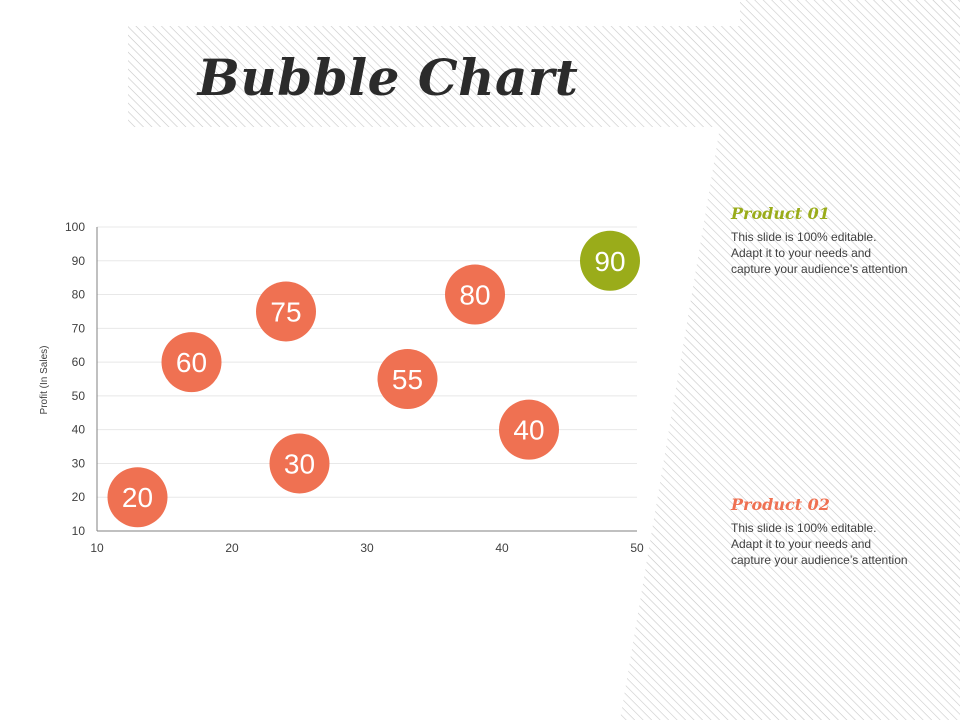 The height and width of the screenshot is (720, 960). What do you see at coordinates (79, 430) in the screenshot?
I see `y-tick-label: 40` at bounding box center [79, 430].